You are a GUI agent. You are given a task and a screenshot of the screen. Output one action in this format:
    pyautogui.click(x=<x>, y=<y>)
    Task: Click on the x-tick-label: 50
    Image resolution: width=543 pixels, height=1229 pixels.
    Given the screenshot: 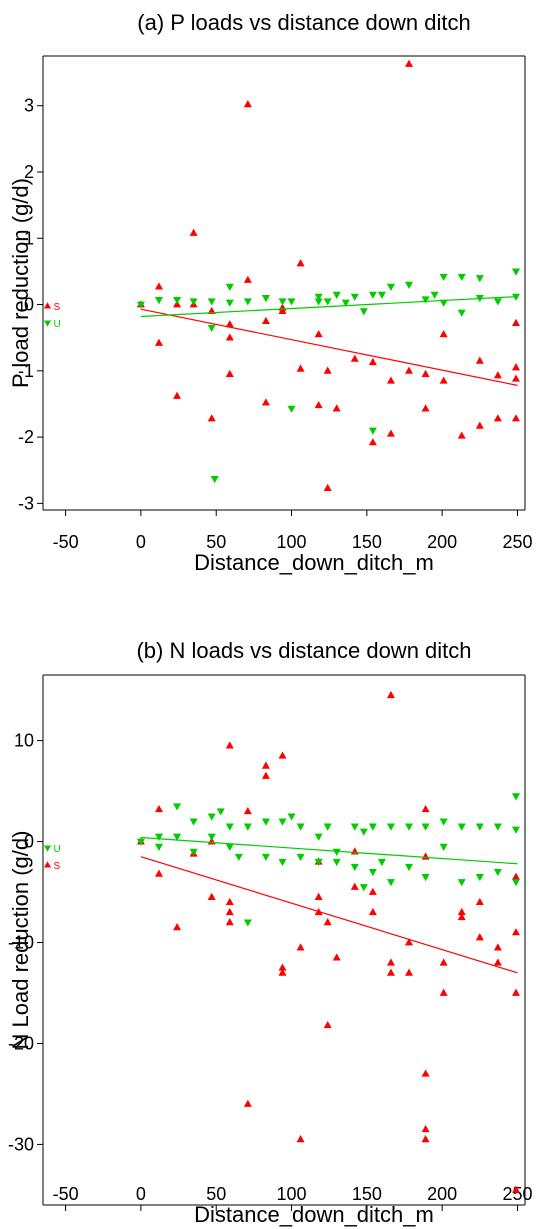 What is the action you would take?
    pyautogui.click(x=216, y=542)
    